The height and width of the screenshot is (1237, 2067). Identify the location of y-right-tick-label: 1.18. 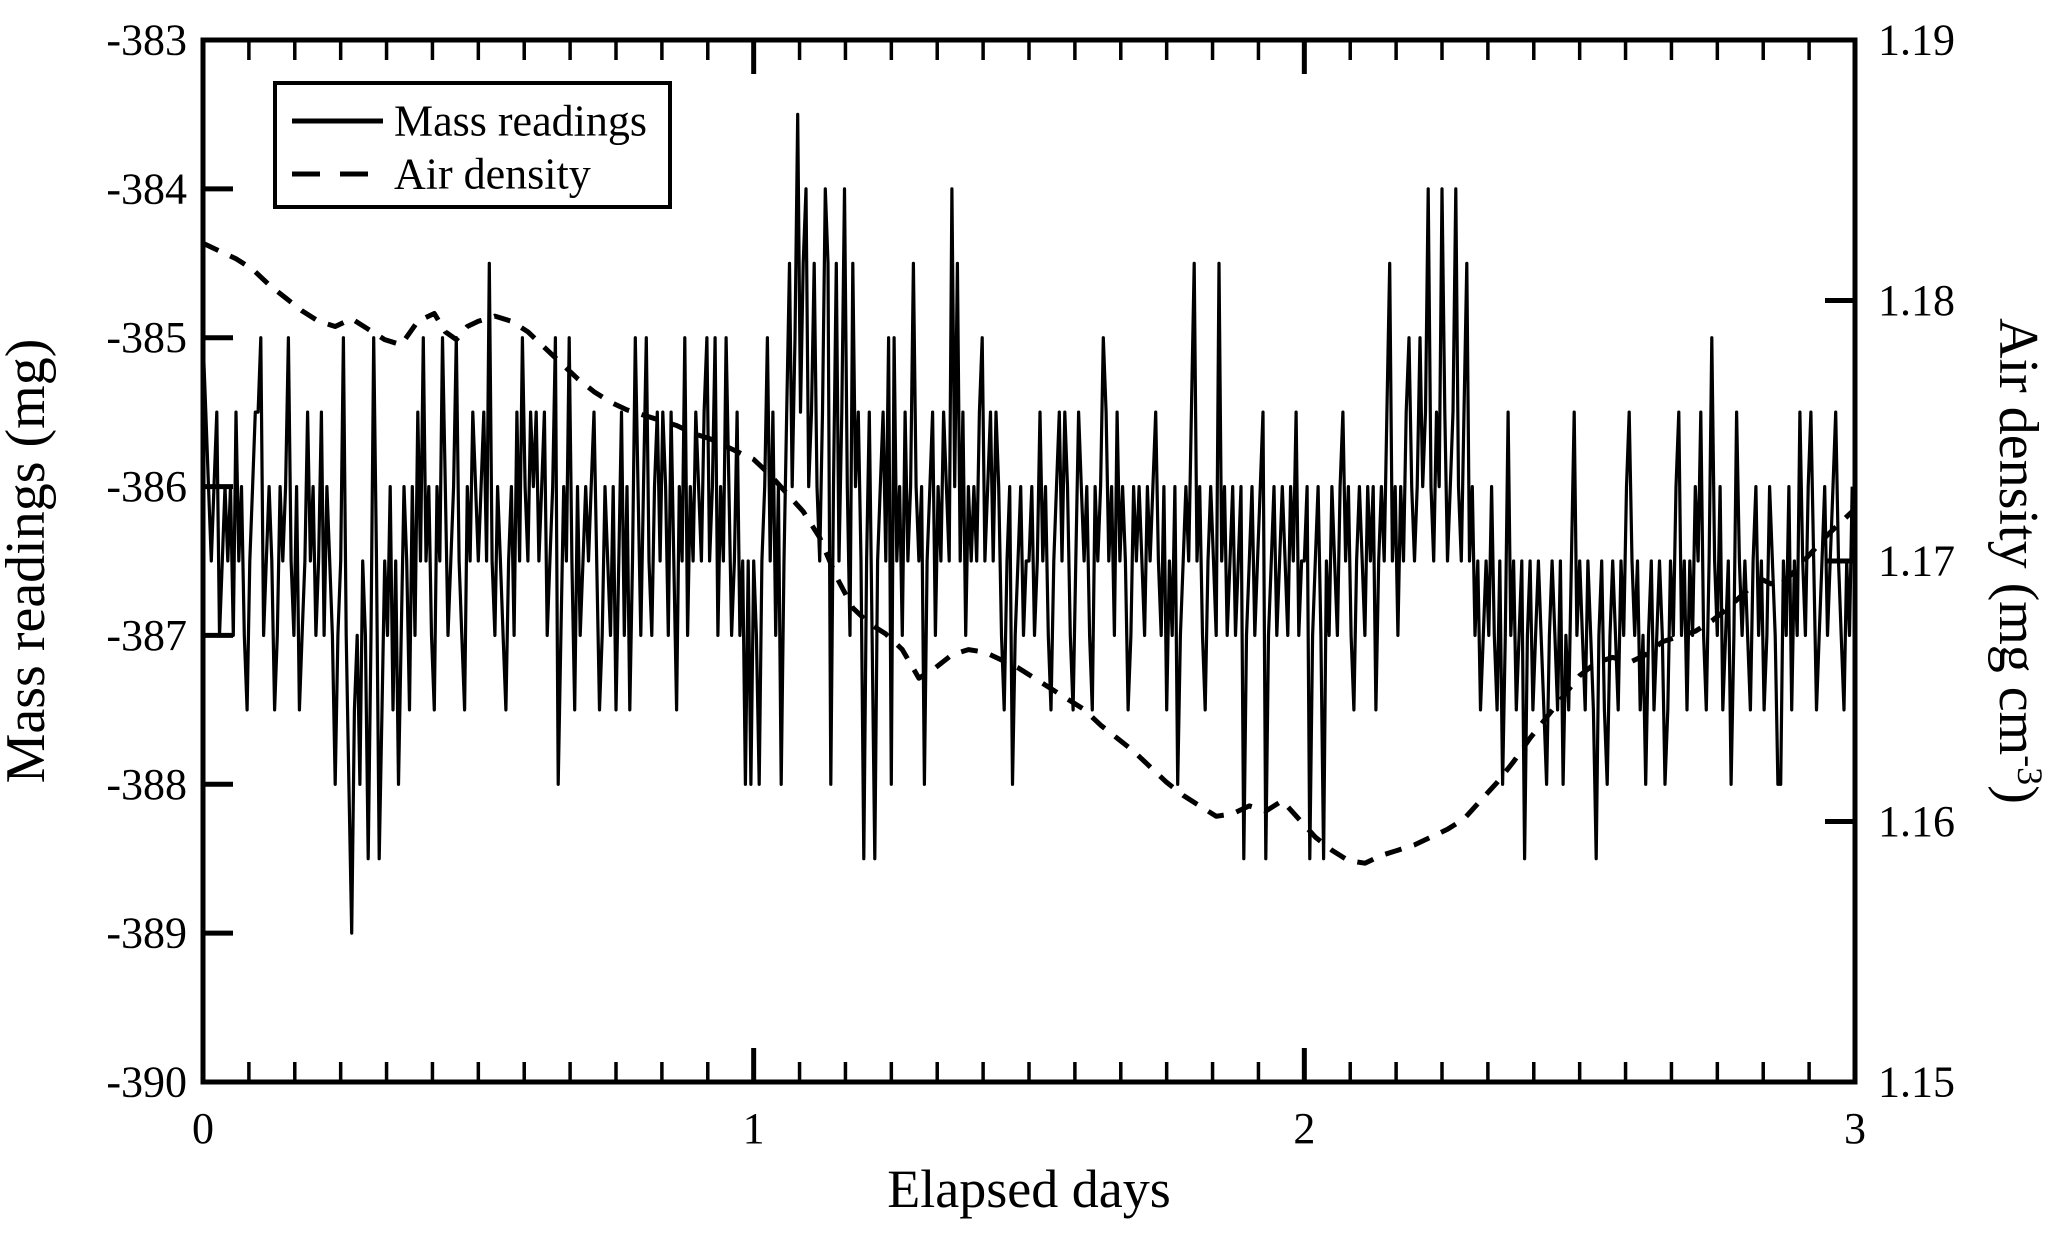
(1916, 300).